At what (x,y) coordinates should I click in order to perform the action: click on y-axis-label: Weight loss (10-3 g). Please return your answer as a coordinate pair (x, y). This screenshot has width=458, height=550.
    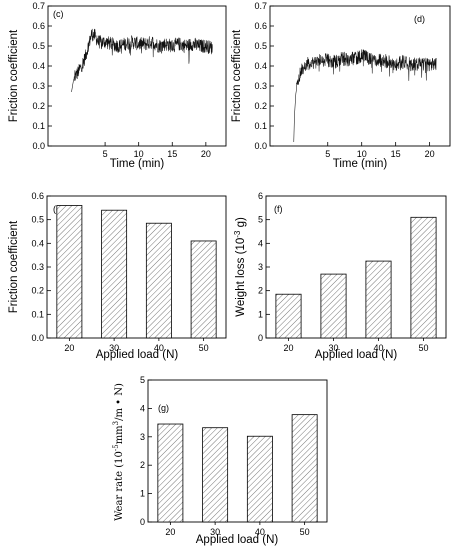
    Looking at the image, I should click on (240, 267).